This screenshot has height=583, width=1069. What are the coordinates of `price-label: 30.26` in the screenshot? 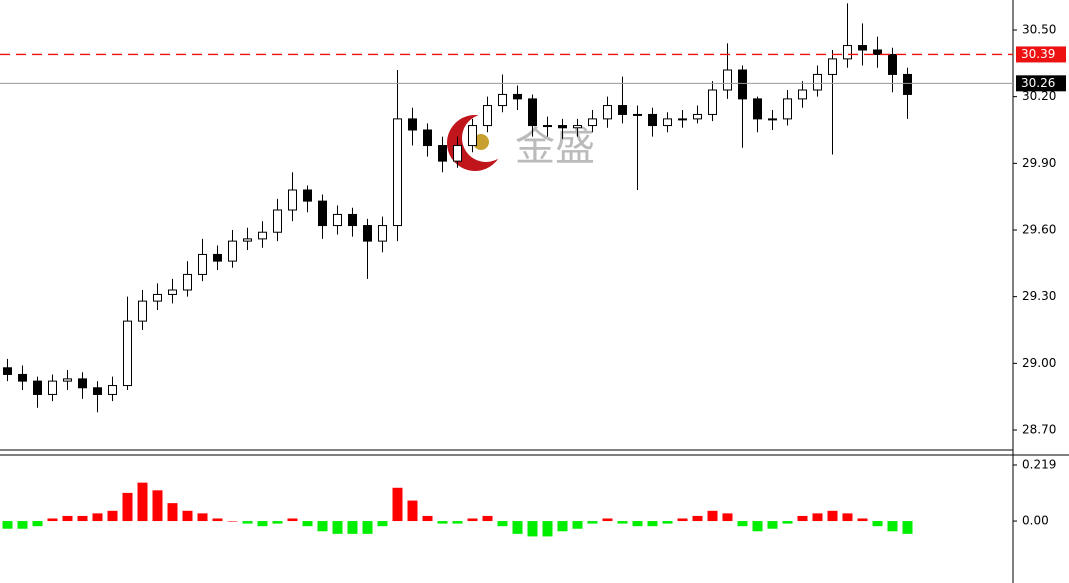 It's located at (1038, 83).